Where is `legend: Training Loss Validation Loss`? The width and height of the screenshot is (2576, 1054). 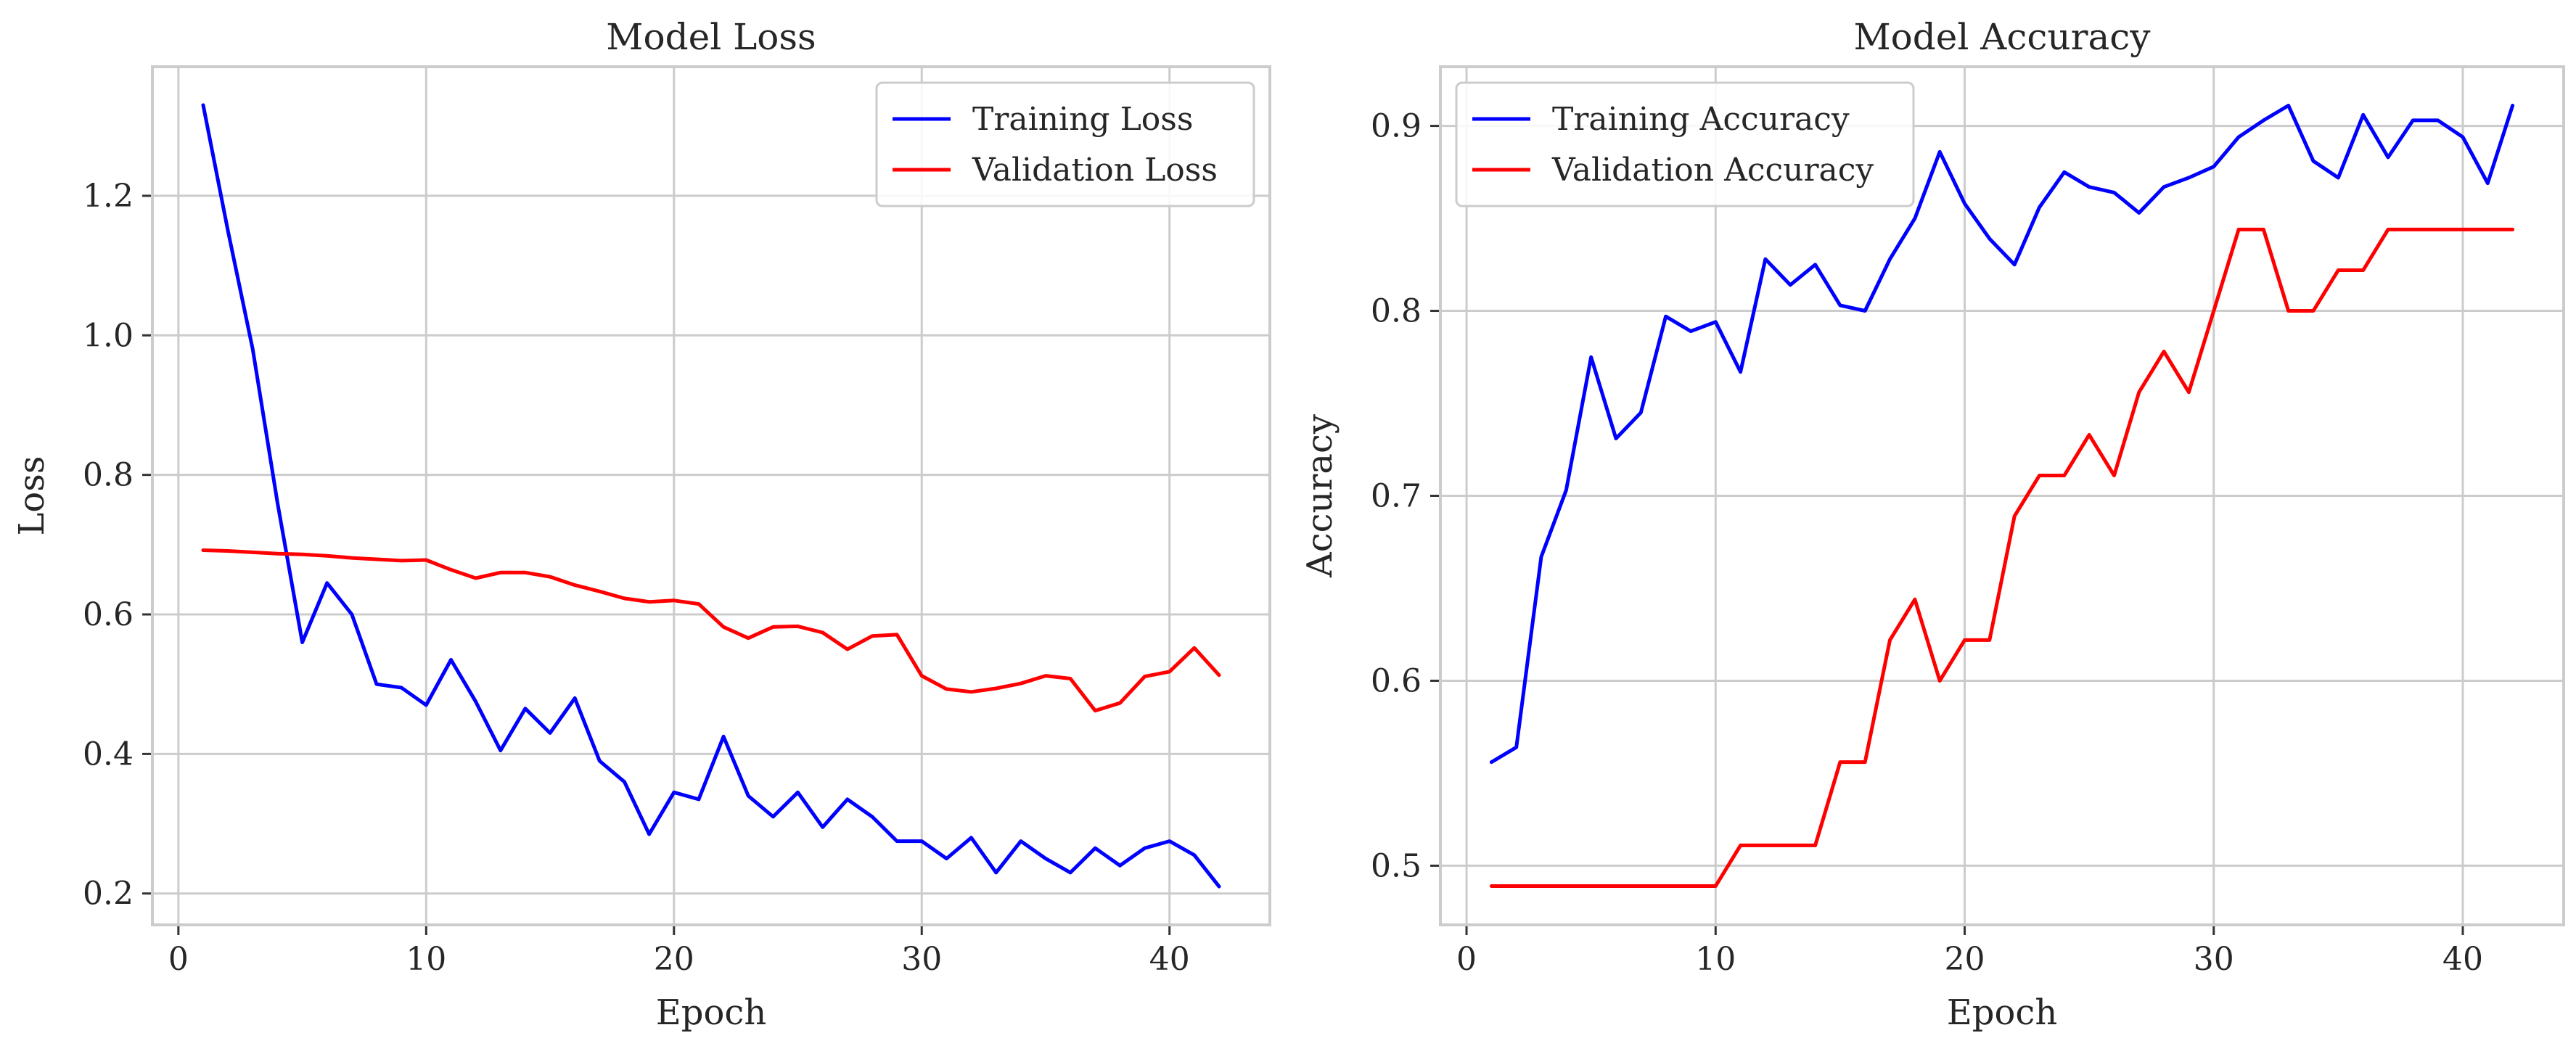 legend: Training Loss Validation Loss is located at coordinates (1065, 144).